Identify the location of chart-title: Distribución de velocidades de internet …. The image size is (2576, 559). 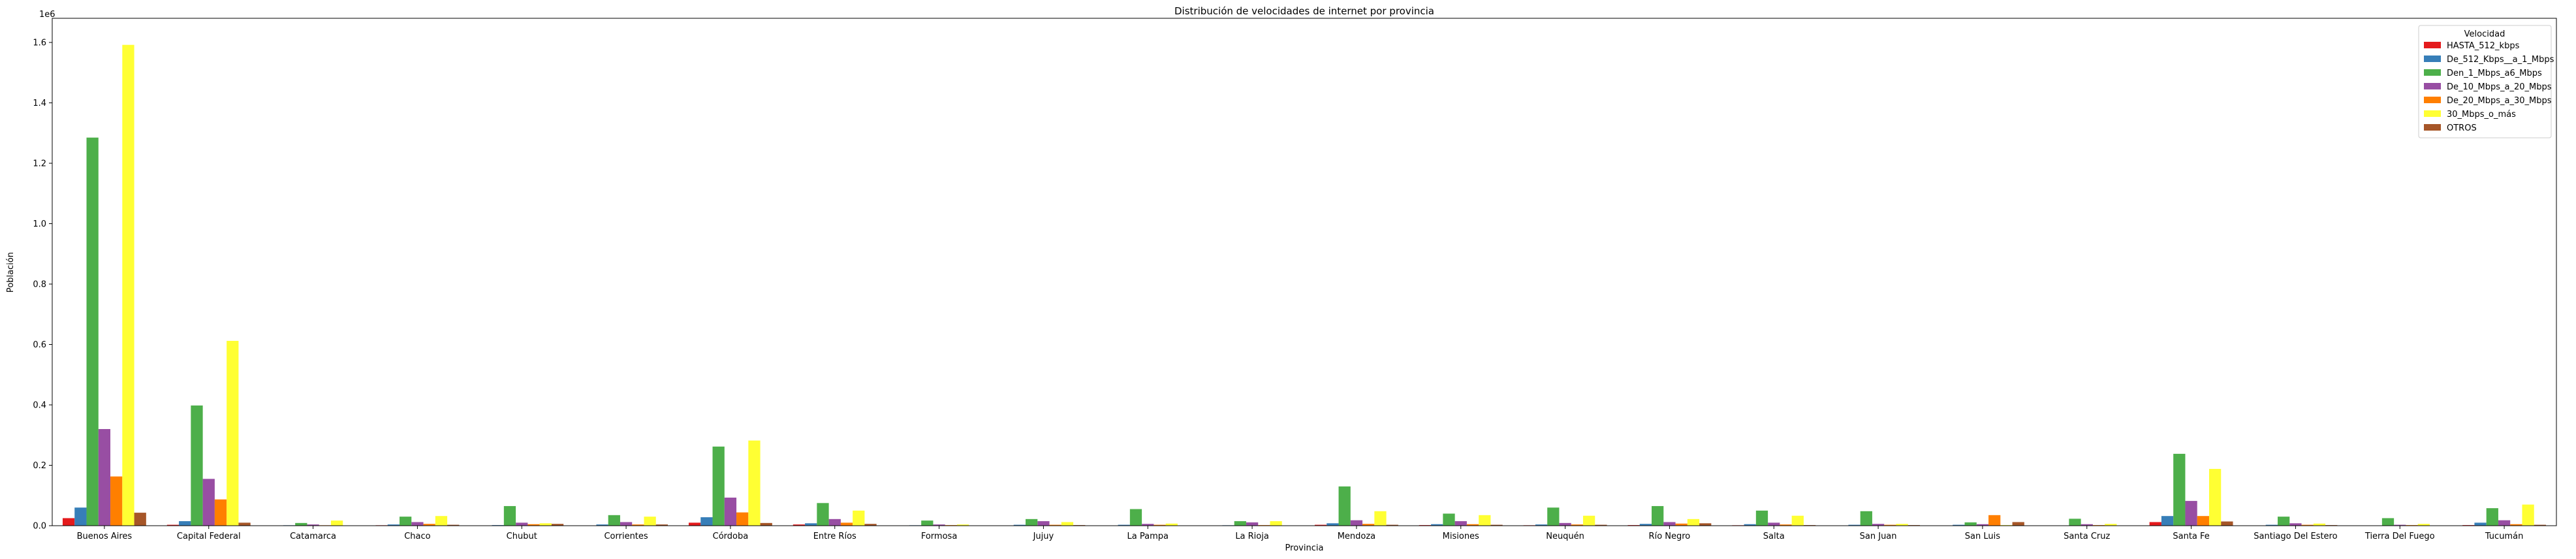
(1304, 11).